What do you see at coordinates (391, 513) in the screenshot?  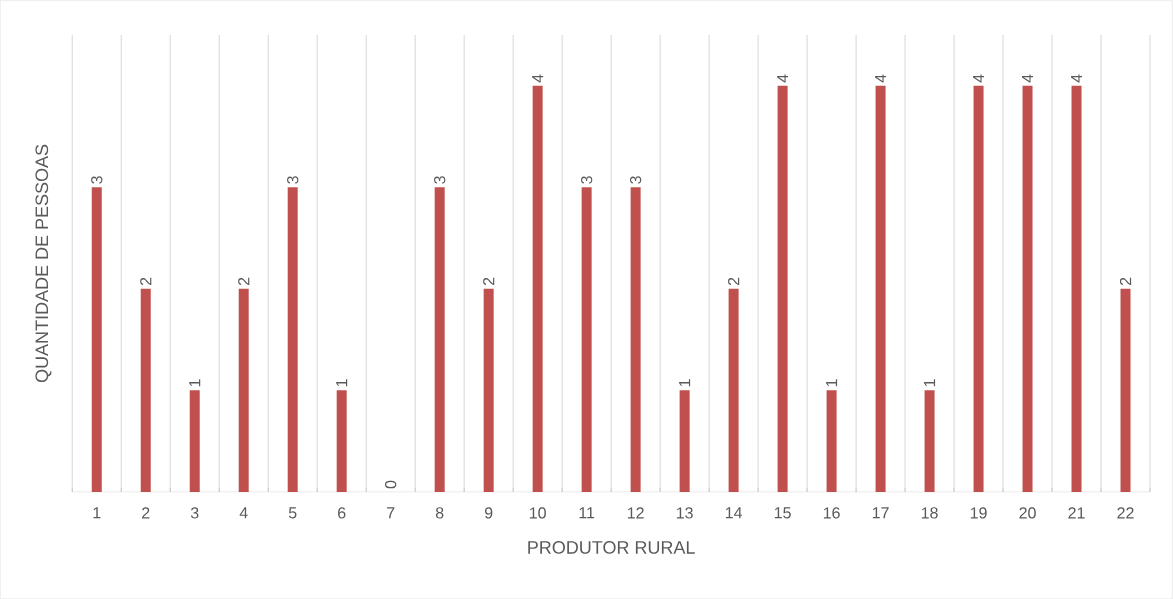 I see `x-tick-label: 7` at bounding box center [391, 513].